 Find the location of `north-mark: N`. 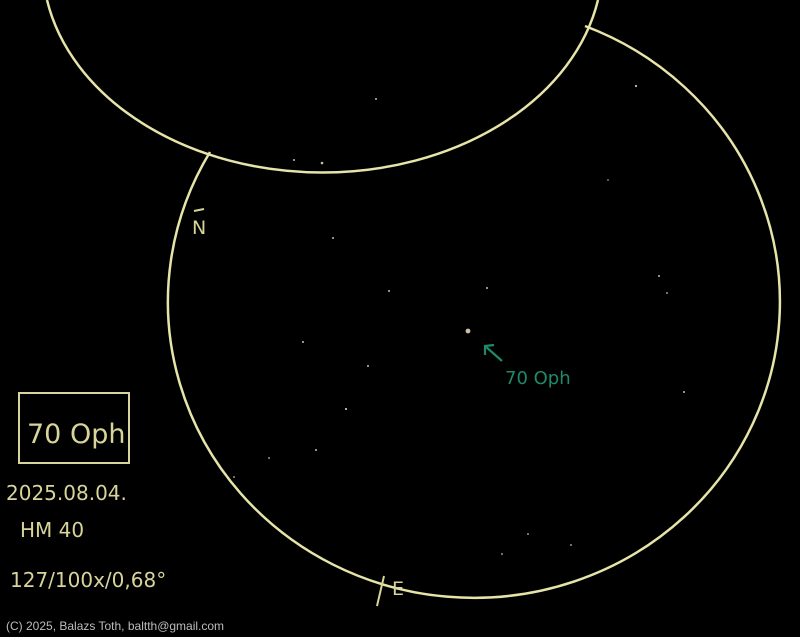

north-mark: N is located at coordinates (199, 228).